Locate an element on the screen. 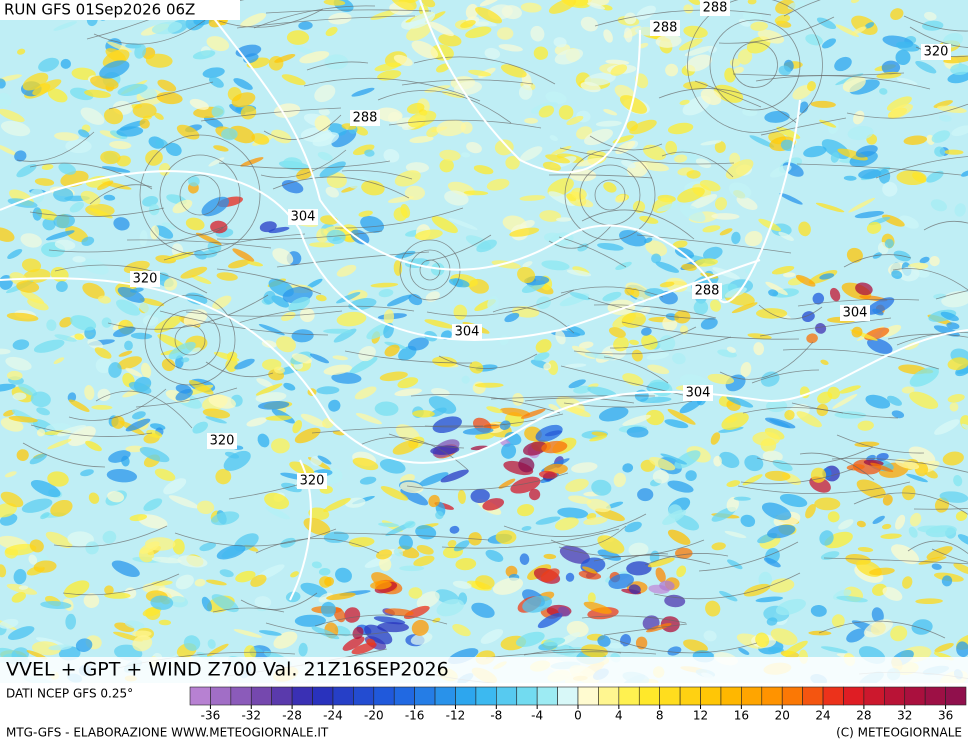 Image resolution: width=968 pixels, height=749 pixels. contour-label: 304 is located at coordinates (303, 217).